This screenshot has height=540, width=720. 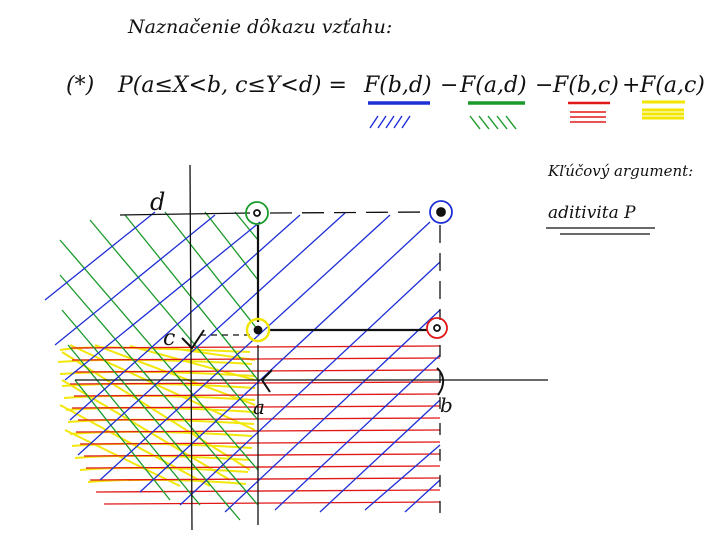 What do you see at coordinates (259, 407) in the screenshot?
I see `label-a: a` at bounding box center [259, 407].